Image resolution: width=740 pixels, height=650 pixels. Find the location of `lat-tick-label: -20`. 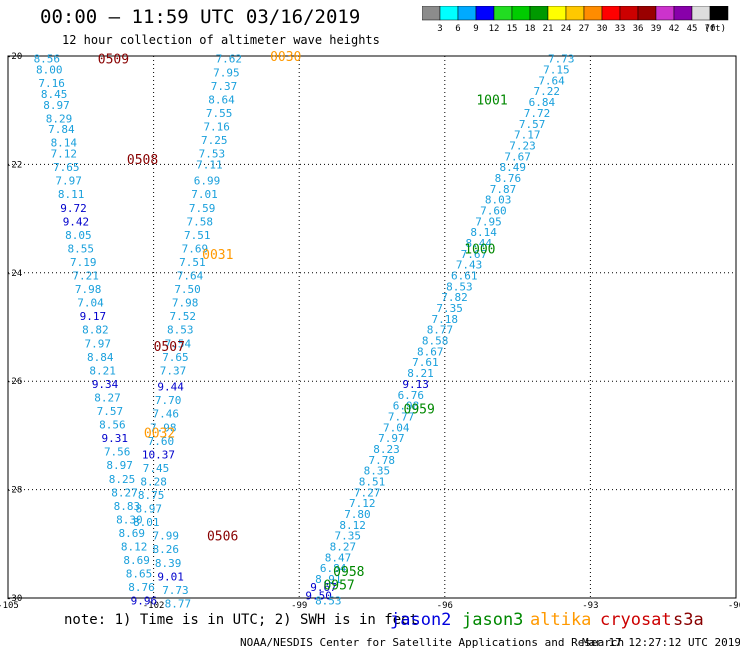

lat-tick-label: -20 is located at coordinates (14, 57).